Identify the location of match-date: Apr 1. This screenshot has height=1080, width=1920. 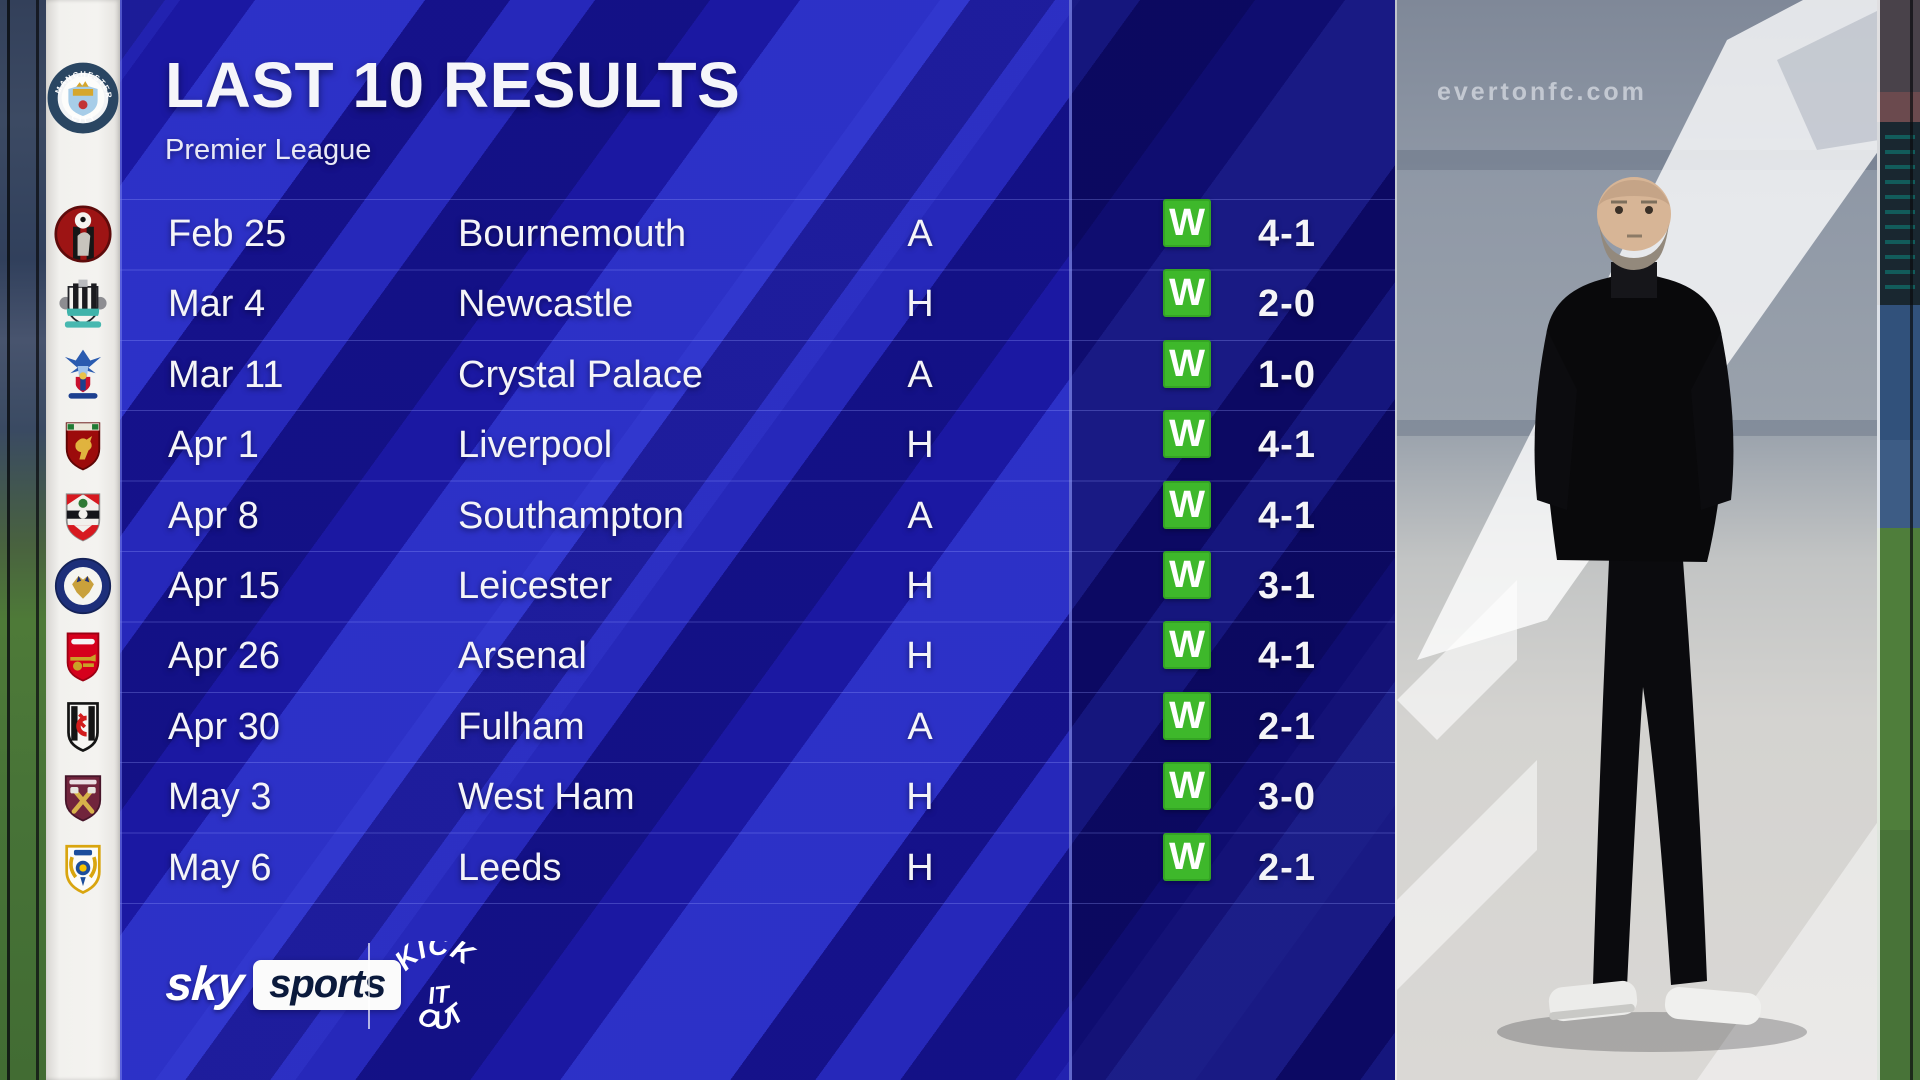
(213, 445).